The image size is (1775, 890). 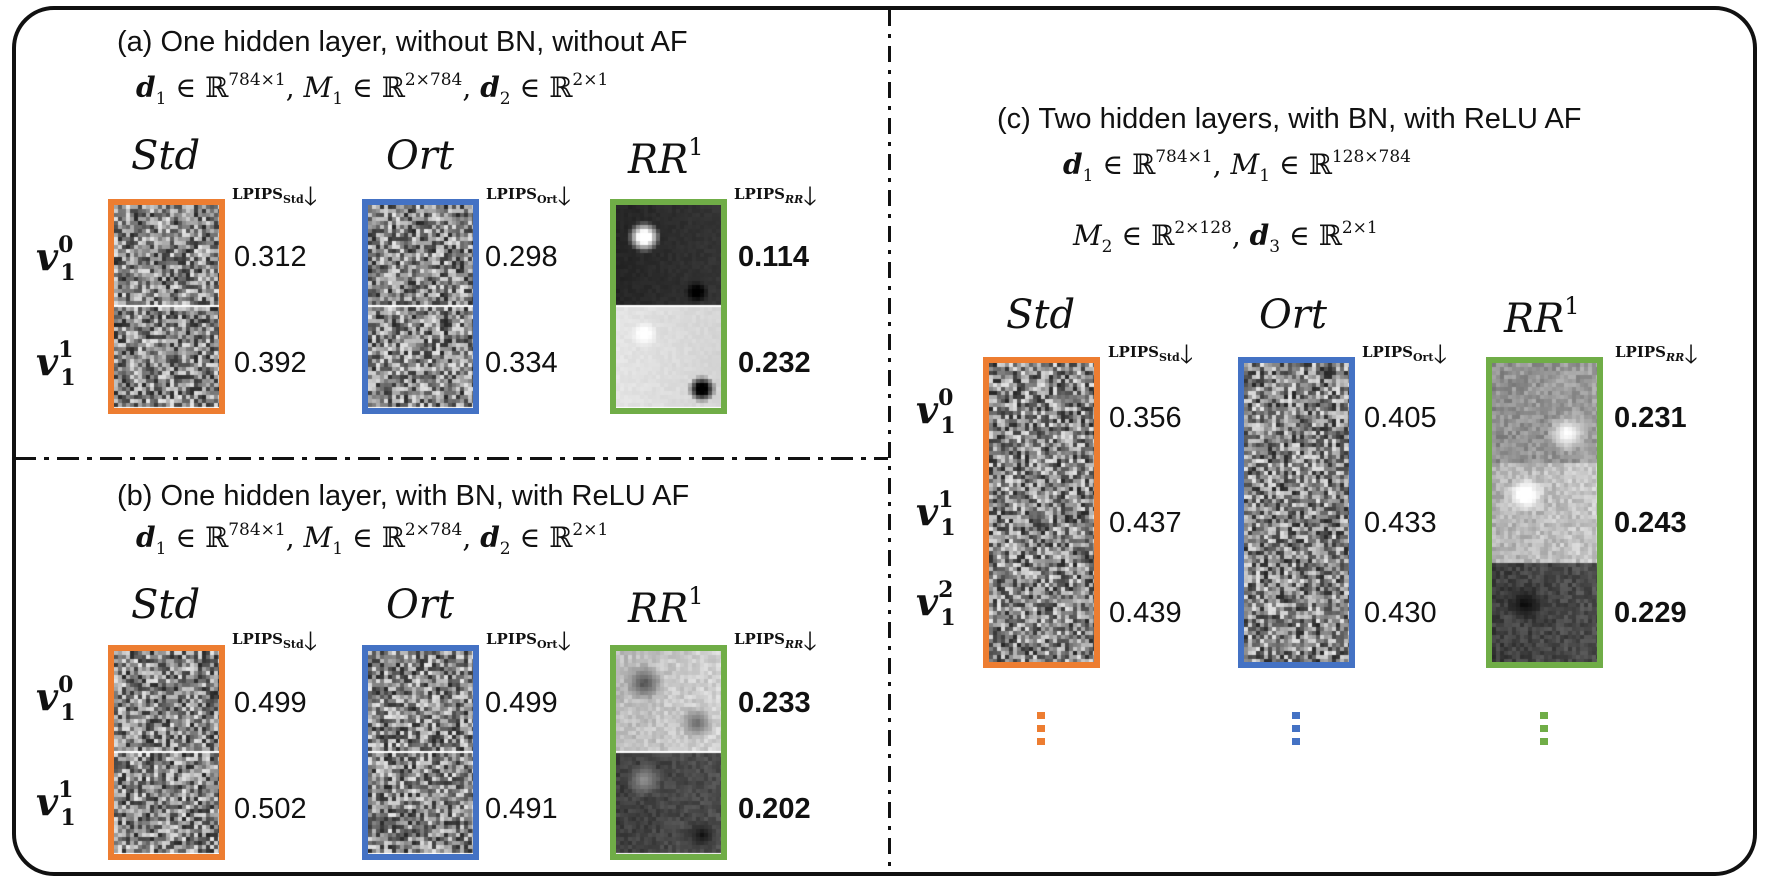 I want to click on panel-c-equation-2: M2 ∈ ℝ2×128, d3 ∈ ℝ2×1, so click(x=1225, y=237).